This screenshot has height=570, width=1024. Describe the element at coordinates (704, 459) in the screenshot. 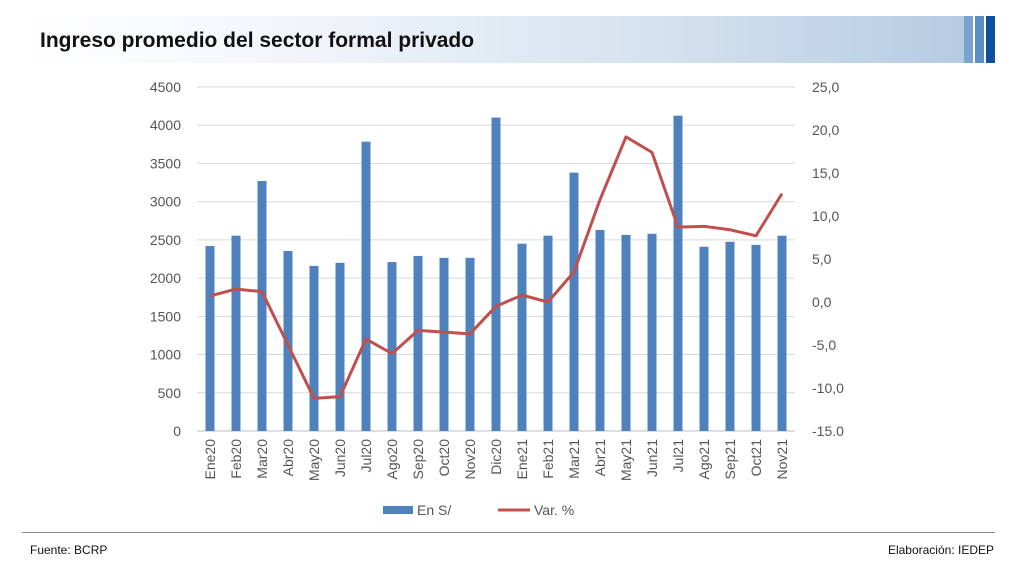

I see `x-tick-label: Ago21` at that location.